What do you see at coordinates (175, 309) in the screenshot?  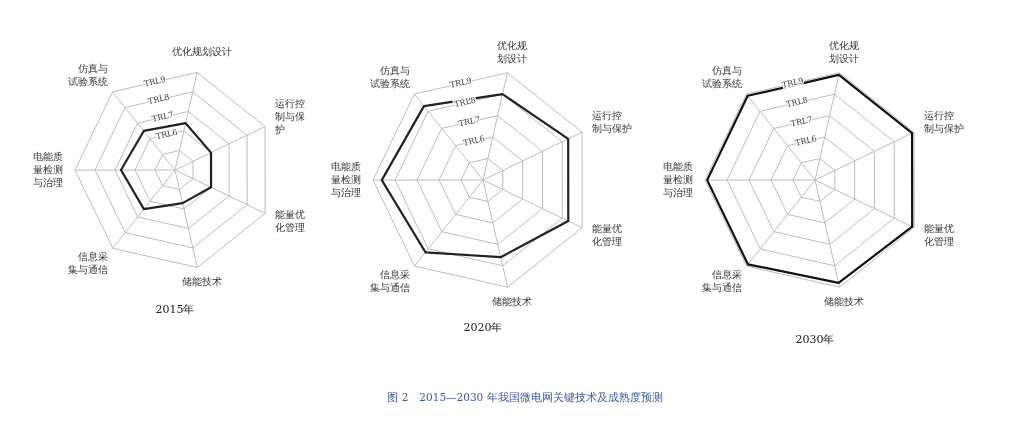 I see `title: 2015年` at bounding box center [175, 309].